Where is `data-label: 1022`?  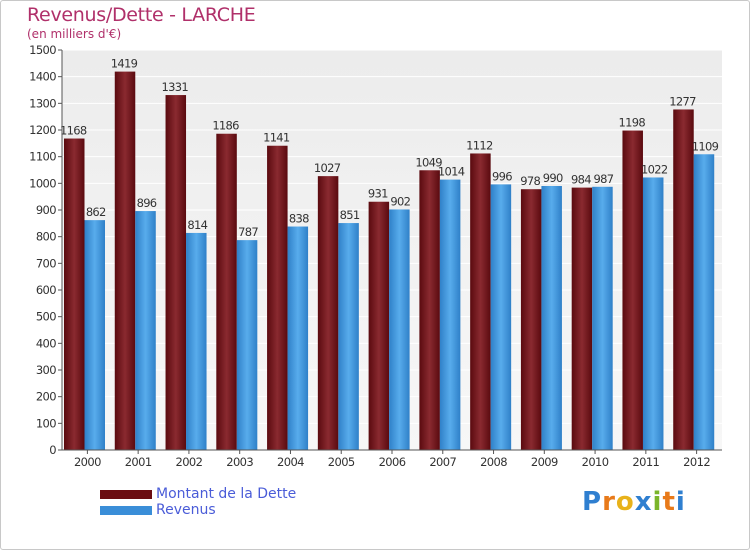 data-label: 1022 is located at coordinates (654, 169).